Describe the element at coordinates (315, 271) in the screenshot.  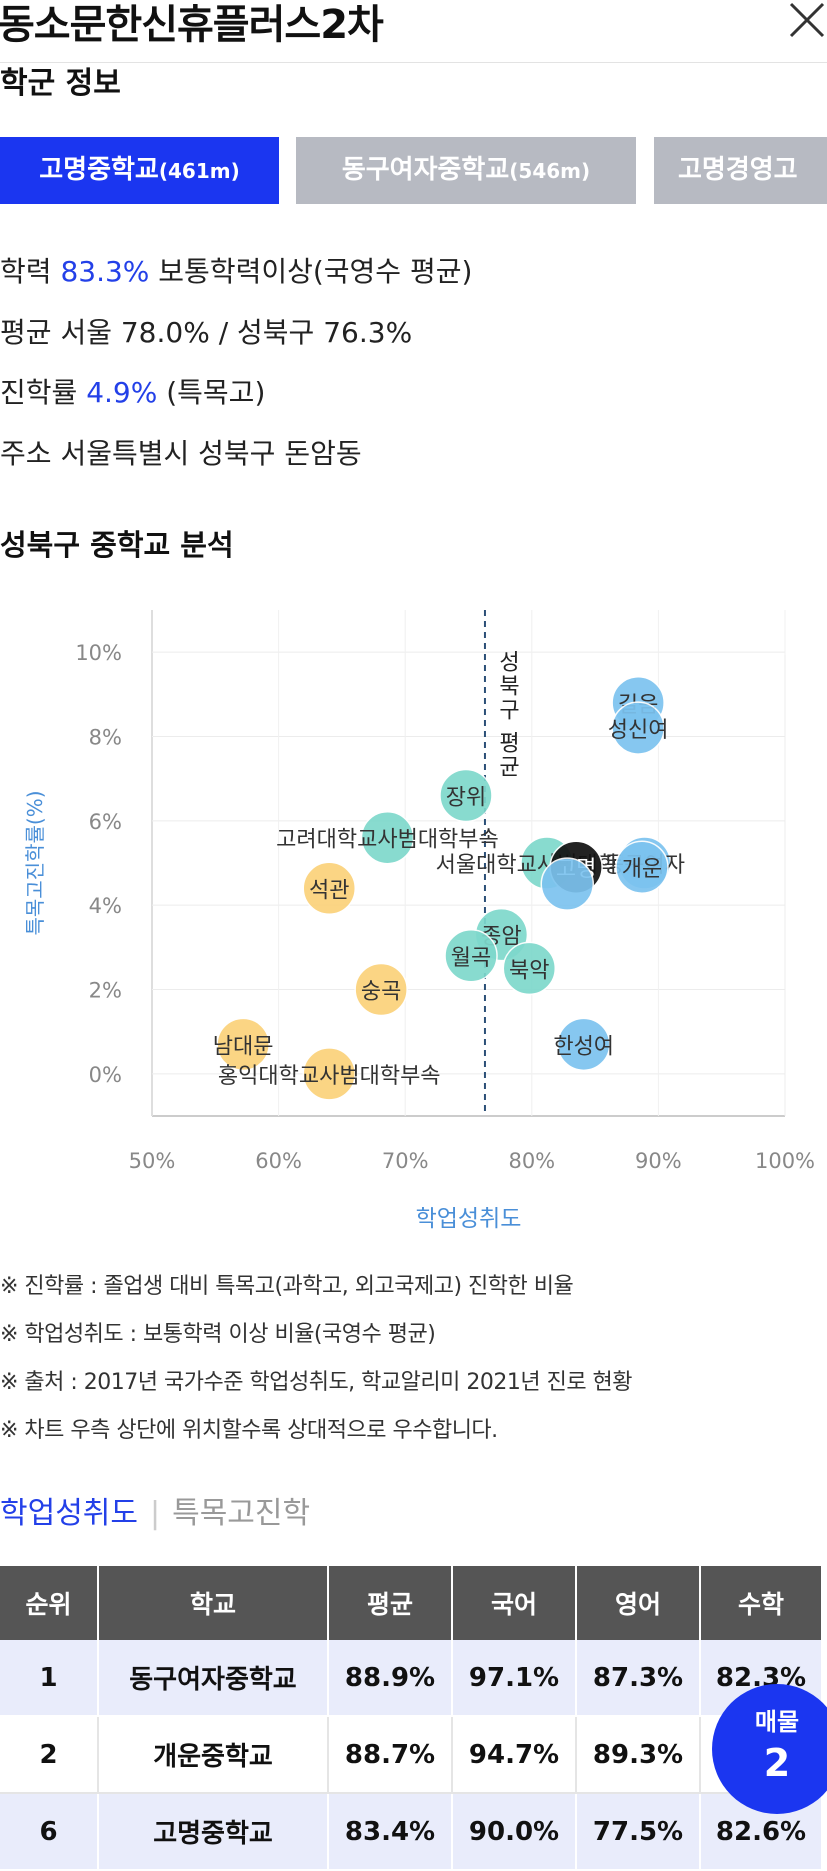
I see `achievement-desc: 보통학력이상(국영수 평균)` at that location.